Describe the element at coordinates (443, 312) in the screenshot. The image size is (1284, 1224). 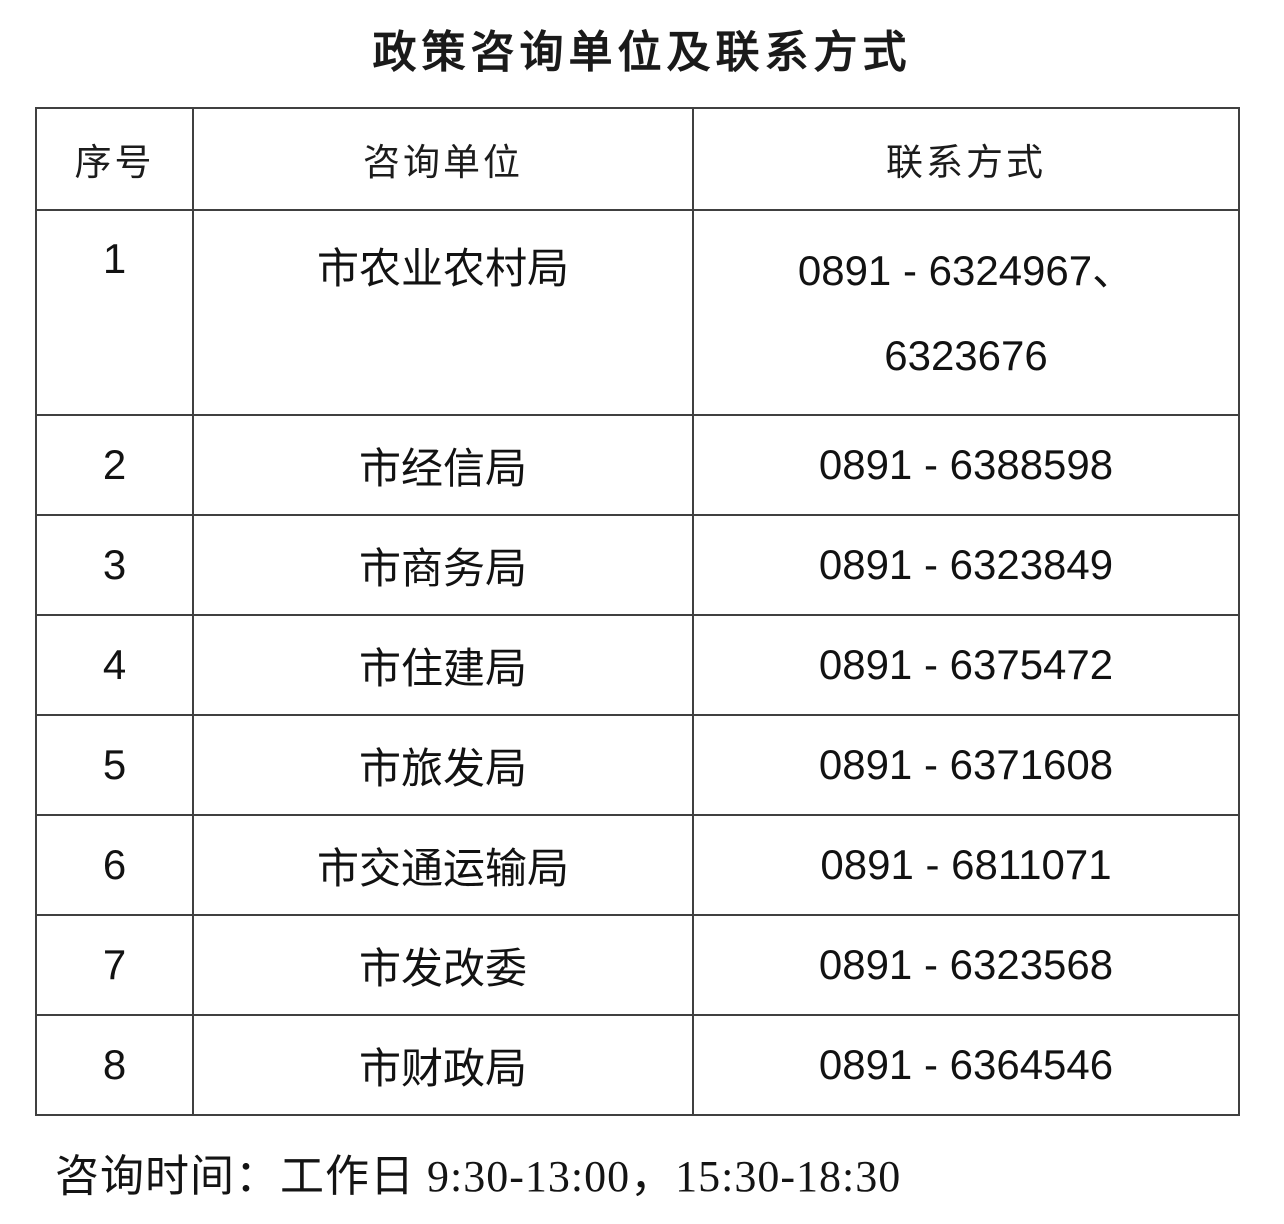
I see `unit-cell: 市农业农村局` at that location.